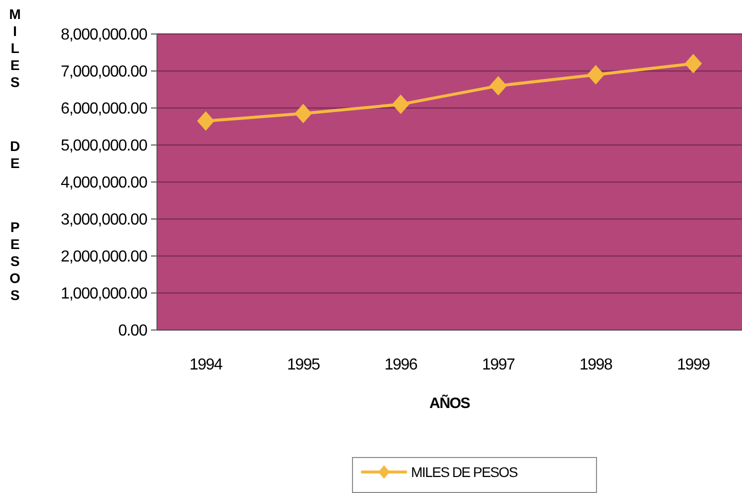 The image size is (742, 493). Describe the element at coordinates (104, 257) in the screenshot. I see `y-tick-label: 2,000,000.00` at that location.